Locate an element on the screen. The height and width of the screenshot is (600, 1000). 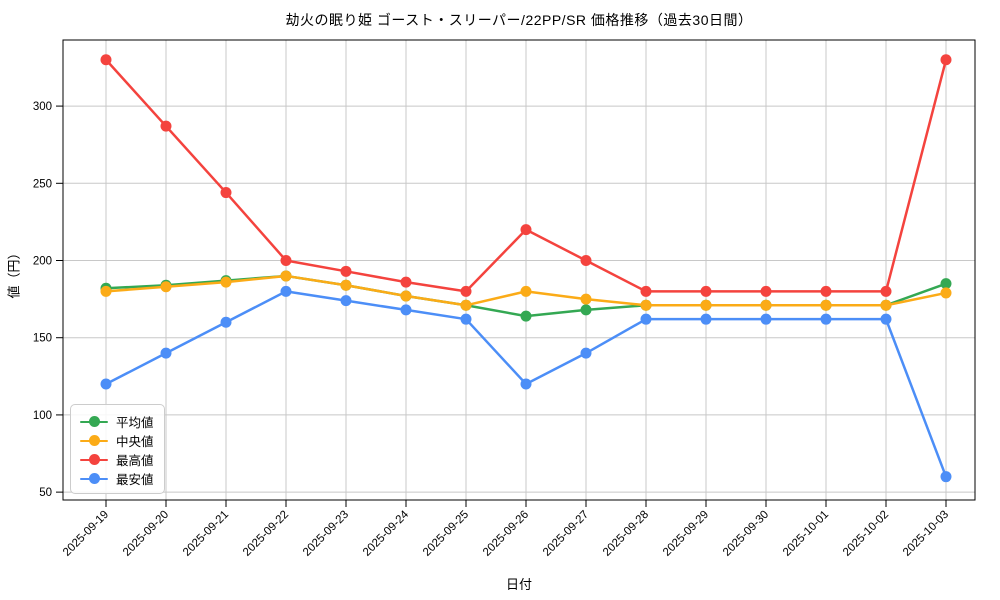
y-tick-label: 300 is located at coordinates (42, 107).